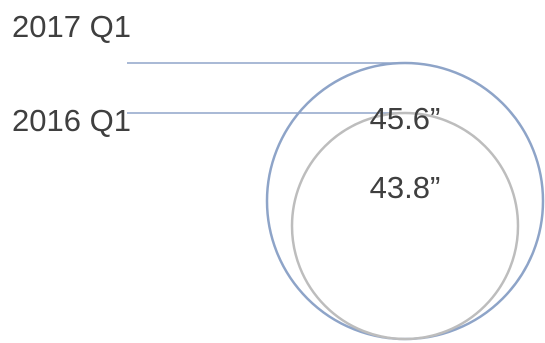  I want to click on value-label-2017-q1: 45.6”, so click(405, 118).